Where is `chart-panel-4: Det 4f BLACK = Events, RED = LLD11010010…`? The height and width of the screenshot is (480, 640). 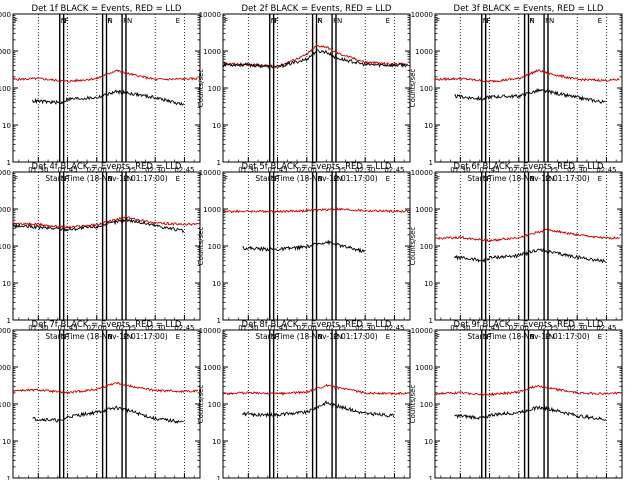
chart-panel-4: Det 4f BLACK = Events, RED = LLD11010010… is located at coordinates (100, 251).